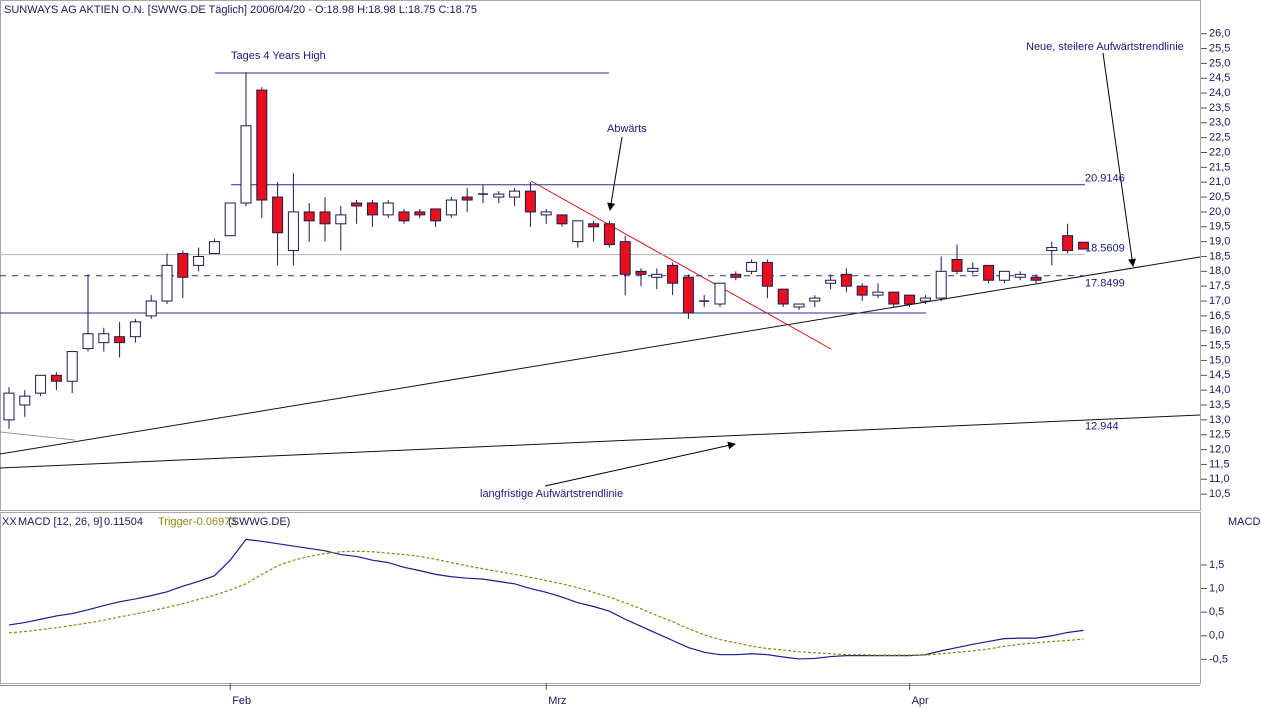  What do you see at coordinates (60, 522) in the screenshot?
I see `legend-entry: MACD [12, 26, 9]` at bounding box center [60, 522].